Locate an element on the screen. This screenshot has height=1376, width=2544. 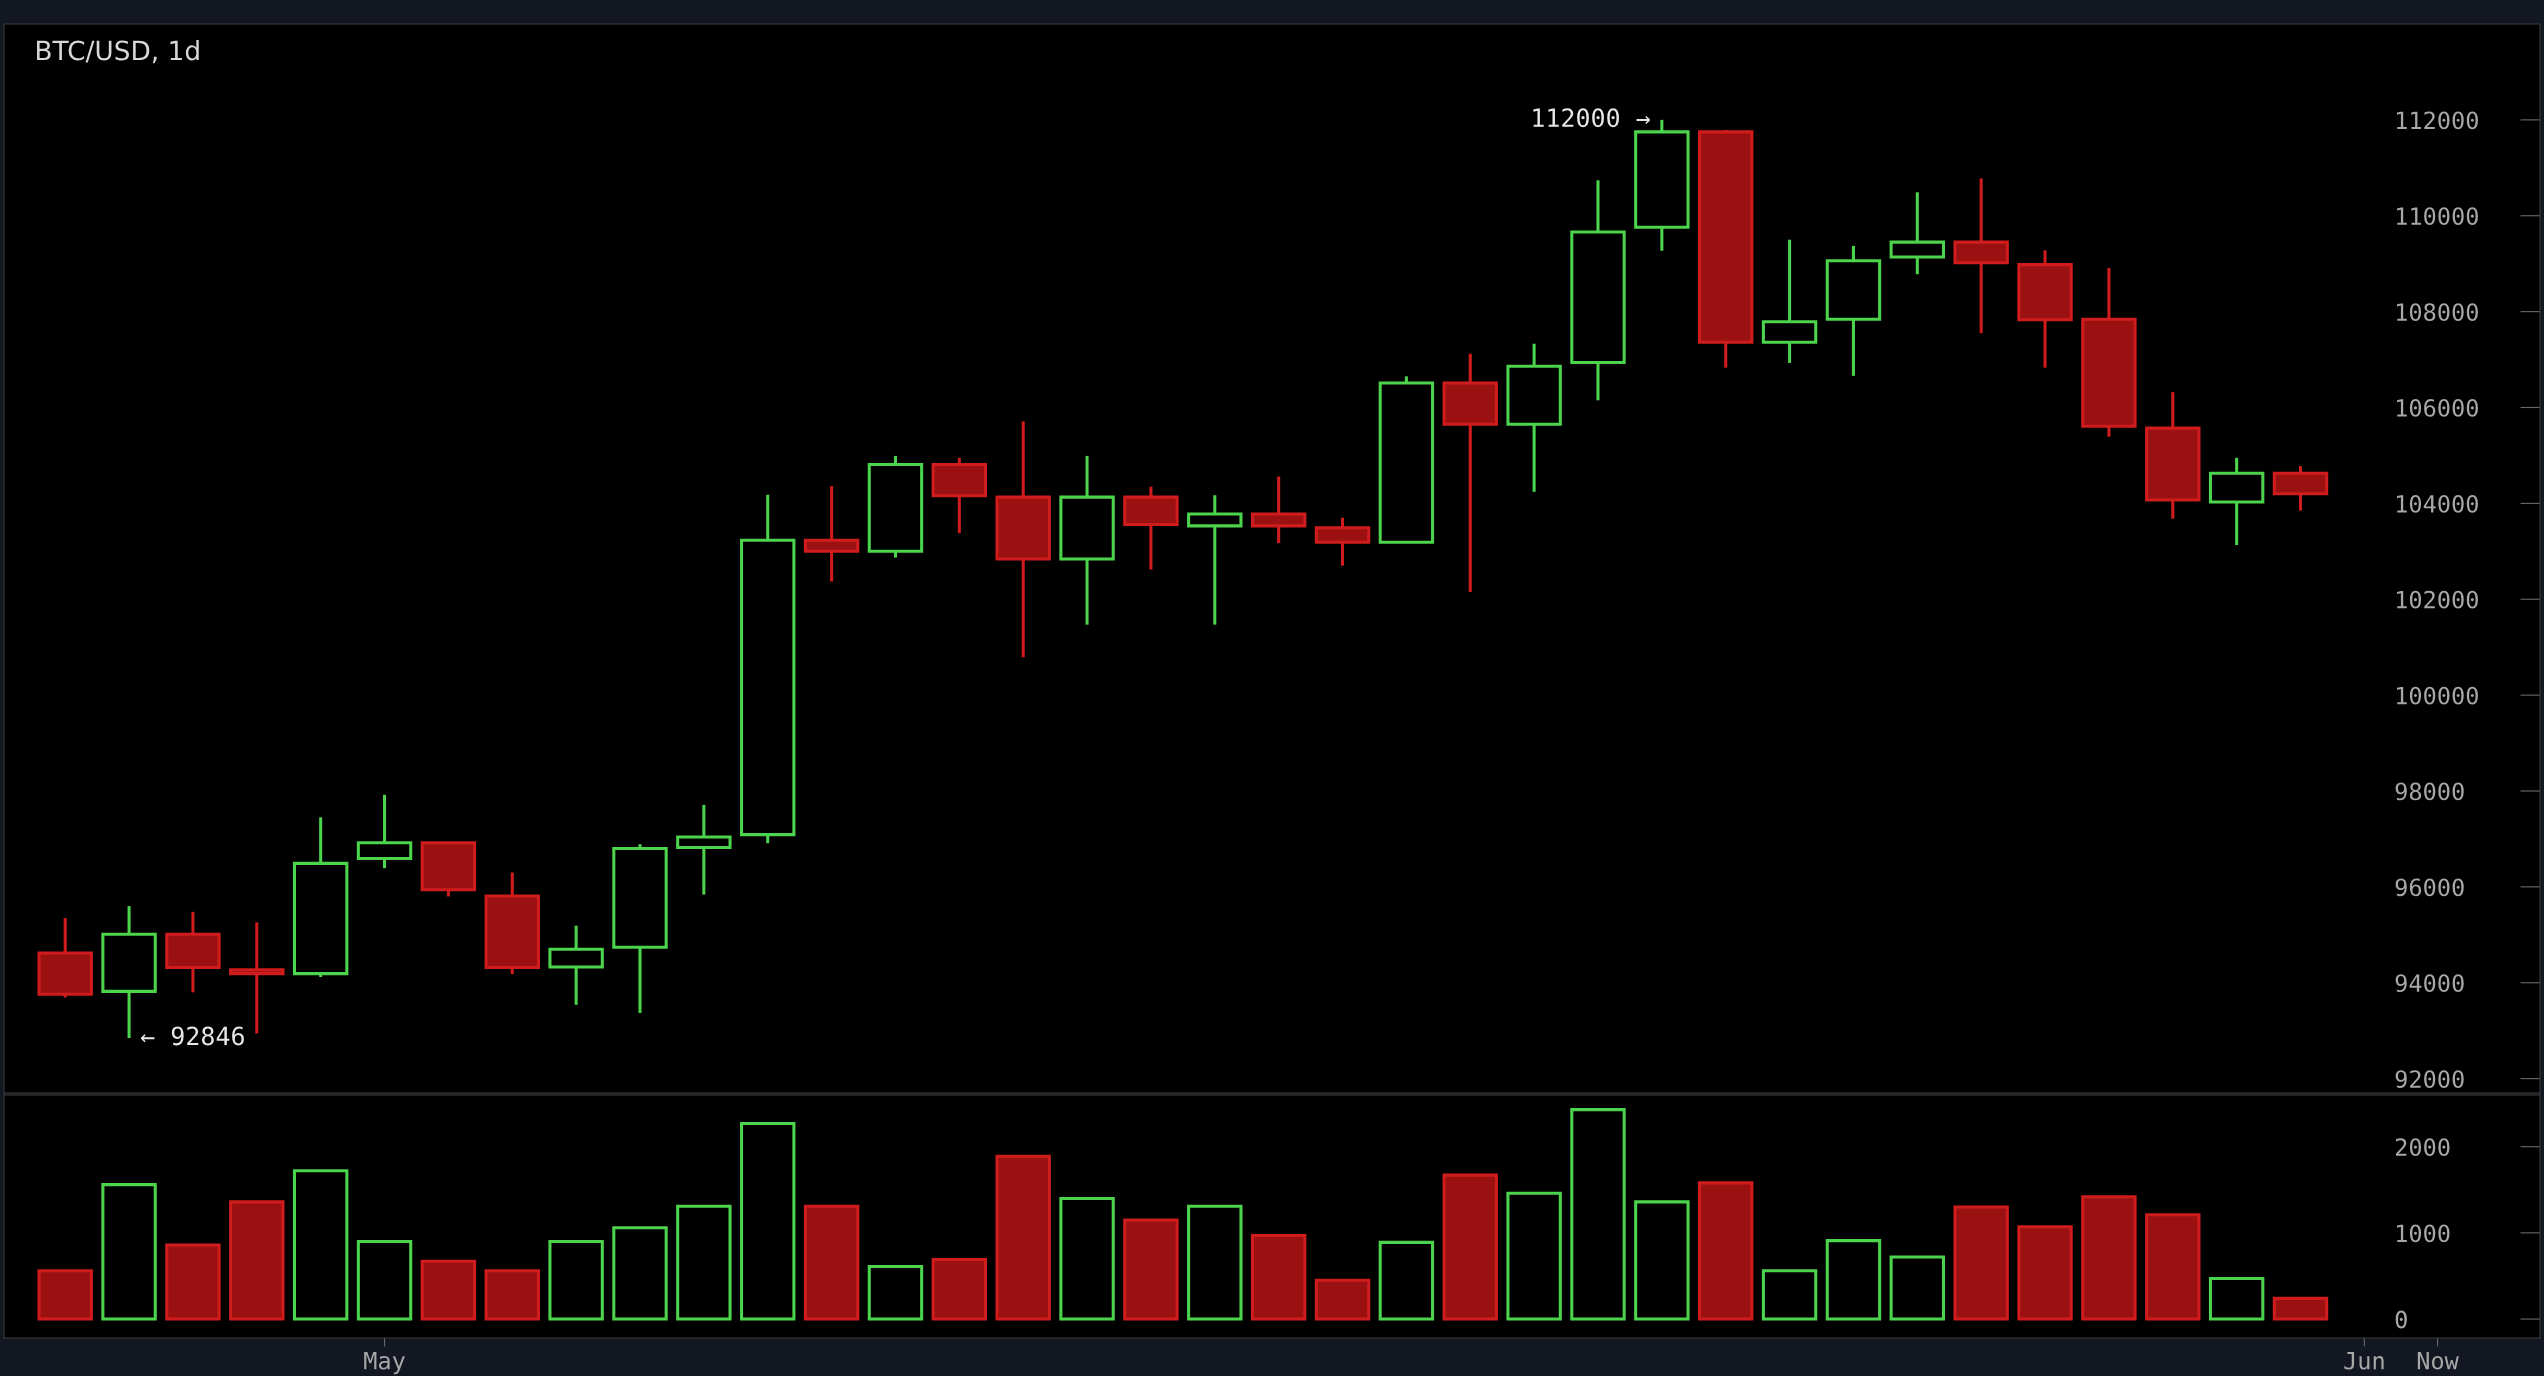
y-tick-label: 108000 is located at coordinates (2437, 312).